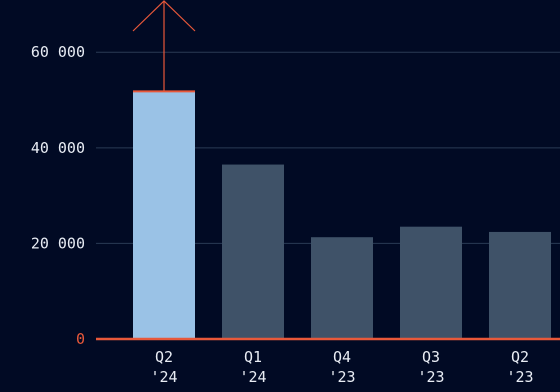 The height and width of the screenshot is (392, 560). I want to click on y-tick-label: 20 000, so click(58, 243).